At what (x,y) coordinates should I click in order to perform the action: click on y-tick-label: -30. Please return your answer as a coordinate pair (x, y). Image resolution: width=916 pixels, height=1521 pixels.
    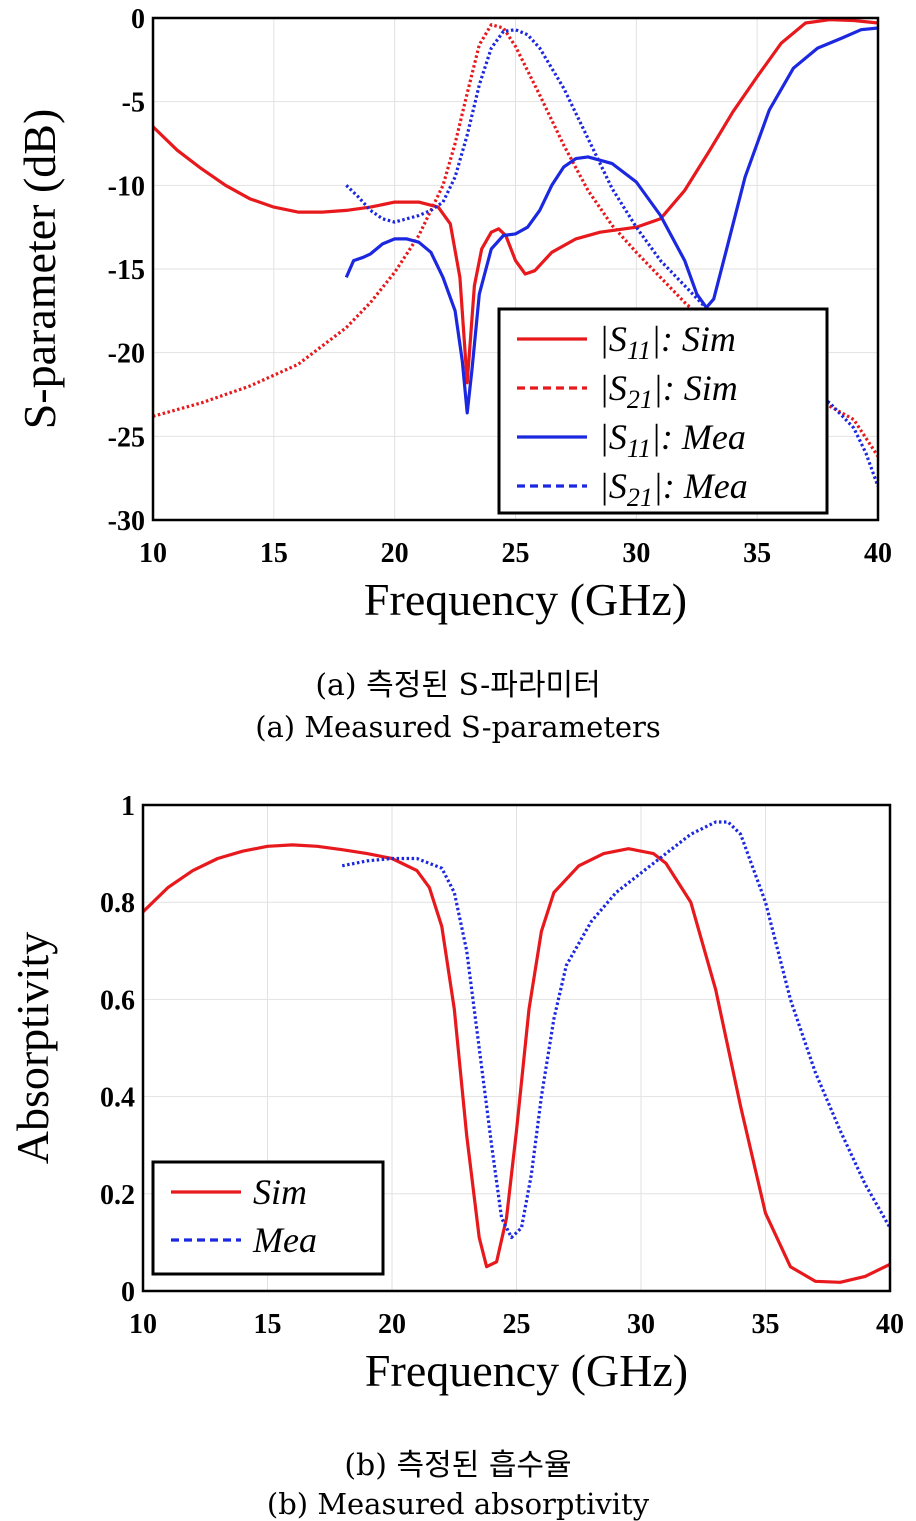
    Looking at the image, I should click on (126, 521).